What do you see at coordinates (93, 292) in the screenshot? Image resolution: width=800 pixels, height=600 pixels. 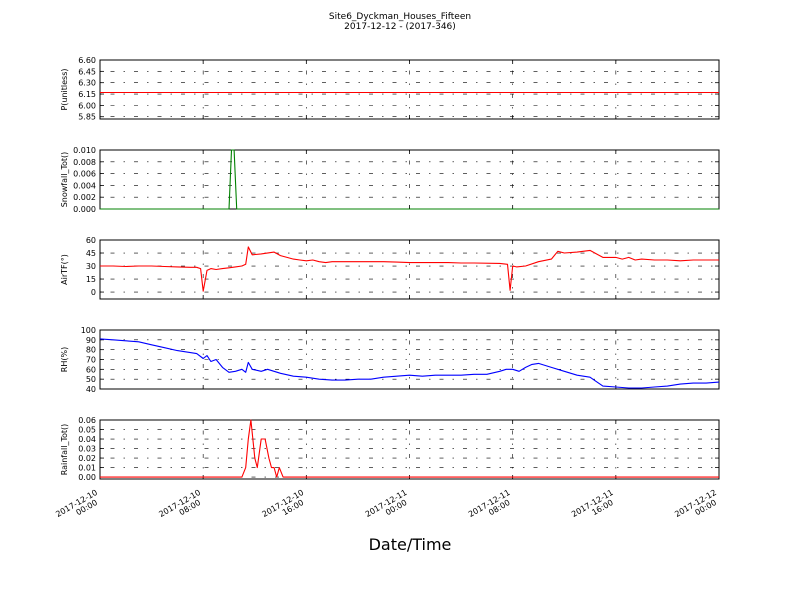 I see `y-tick-label: 0` at bounding box center [93, 292].